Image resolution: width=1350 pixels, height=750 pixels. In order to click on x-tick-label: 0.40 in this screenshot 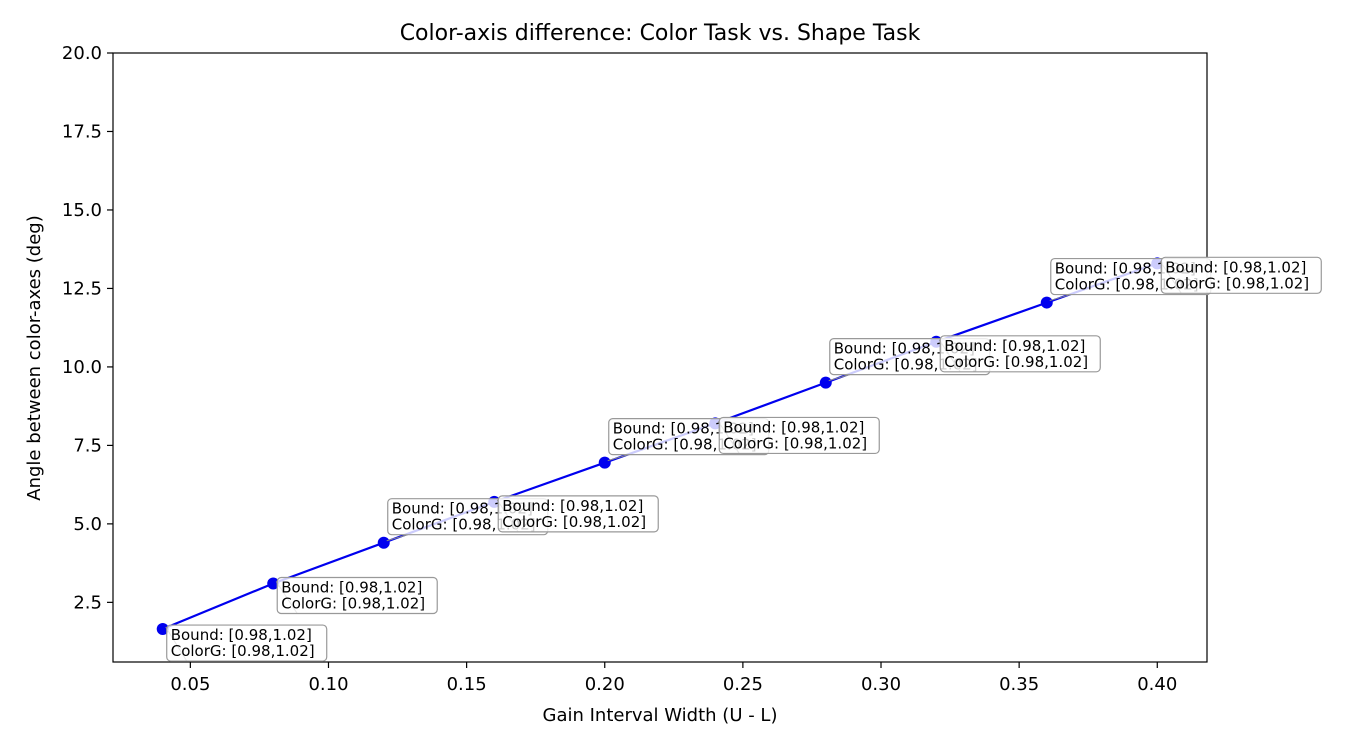, I will do `click(1157, 684)`.